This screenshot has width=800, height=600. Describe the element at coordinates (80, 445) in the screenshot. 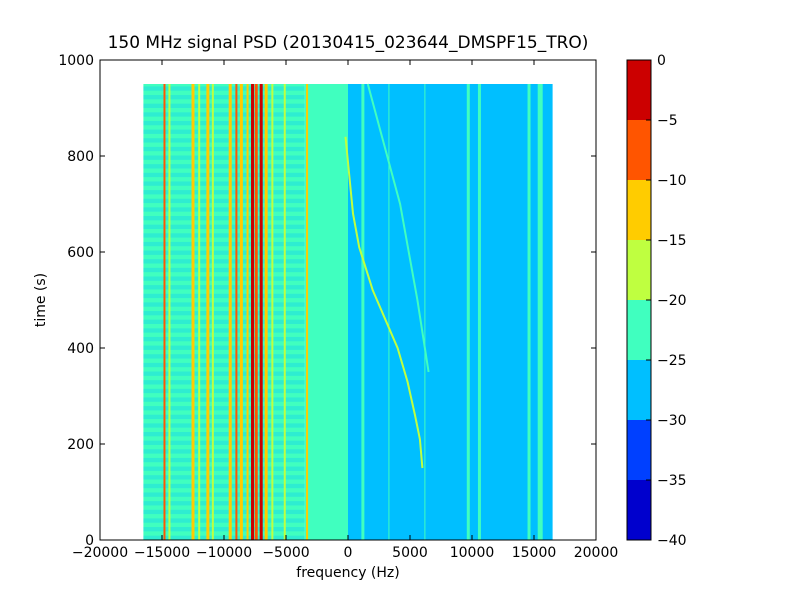

I see `y-tick-label: 200` at that location.